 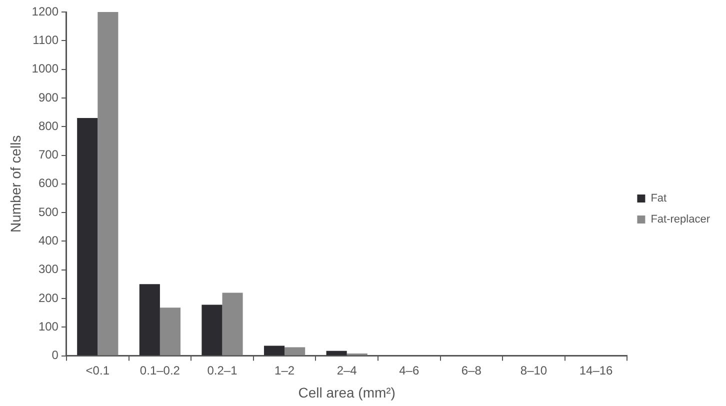 What do you see at coordinates (45, 39) in the screenshot?
I see `y-tick-label: 1100` at bounding box center [45, 39].